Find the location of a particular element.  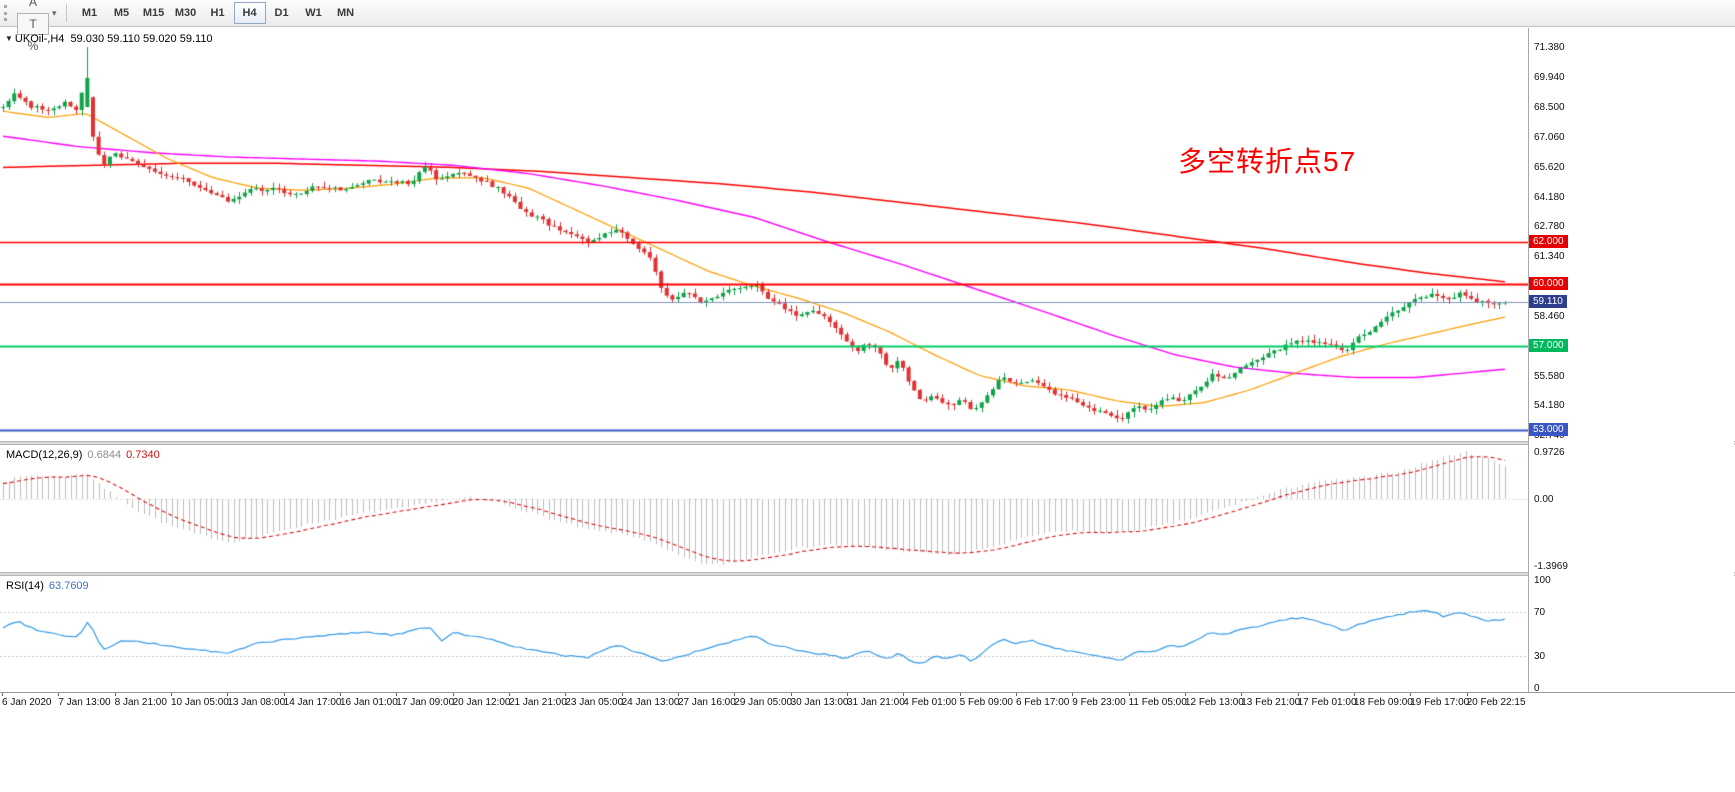

timeframe-button-h1: H1 is located at coordinates (217, 13).